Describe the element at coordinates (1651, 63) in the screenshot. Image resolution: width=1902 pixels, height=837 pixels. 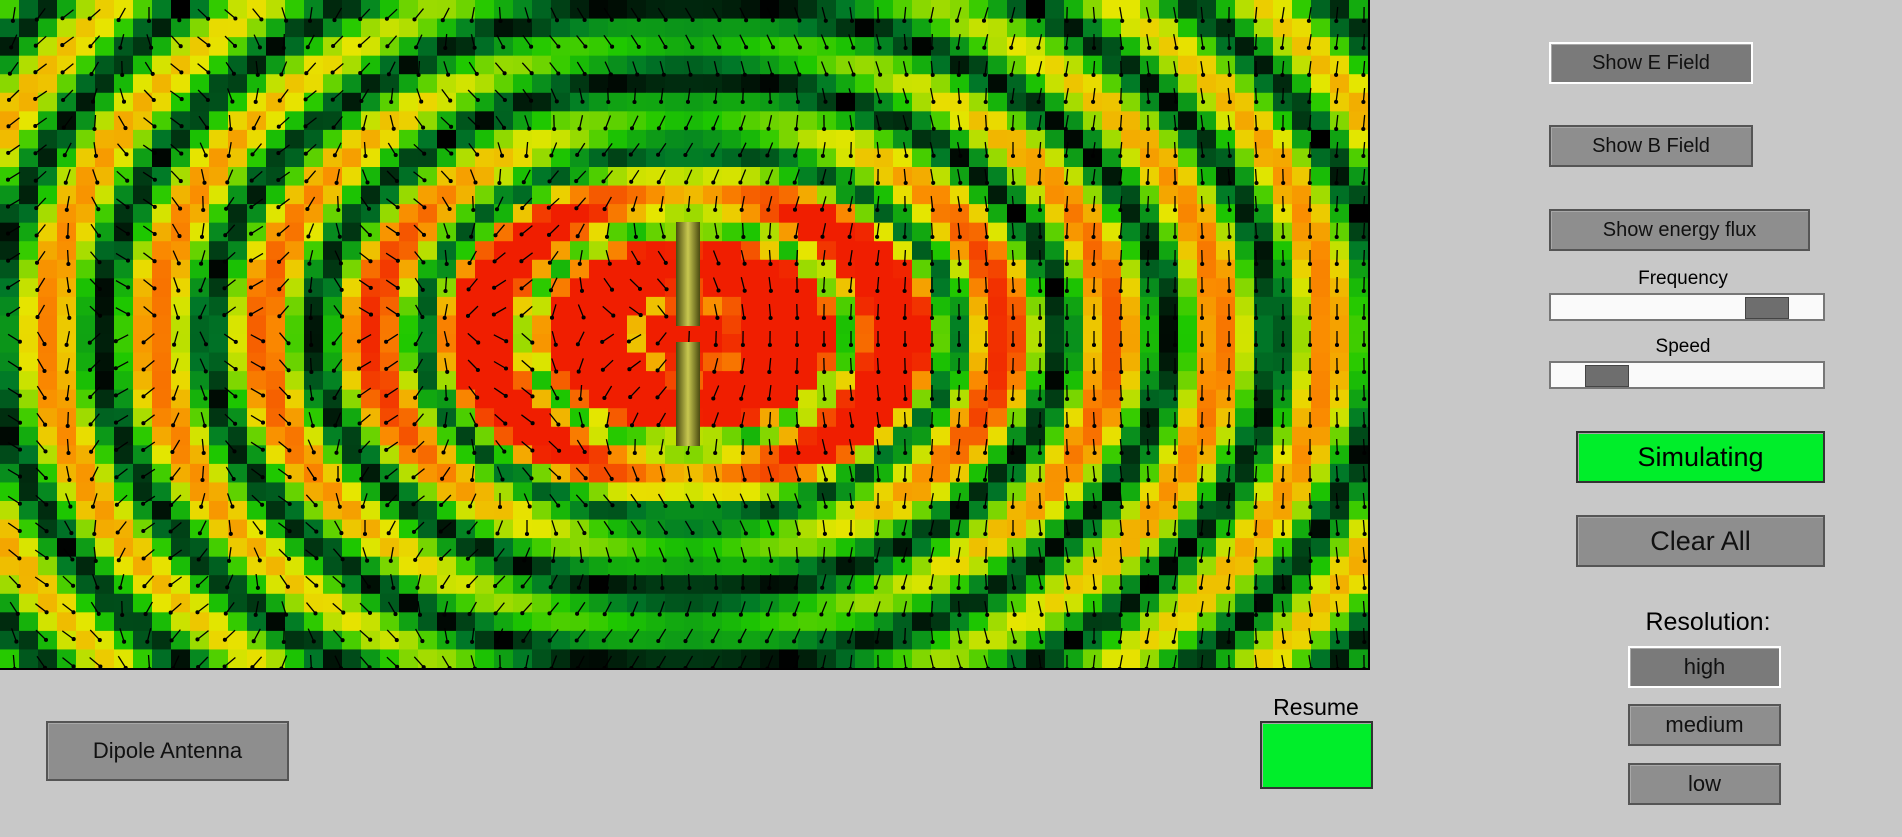
I see `show-e-field-button: Show E Field` at that location.